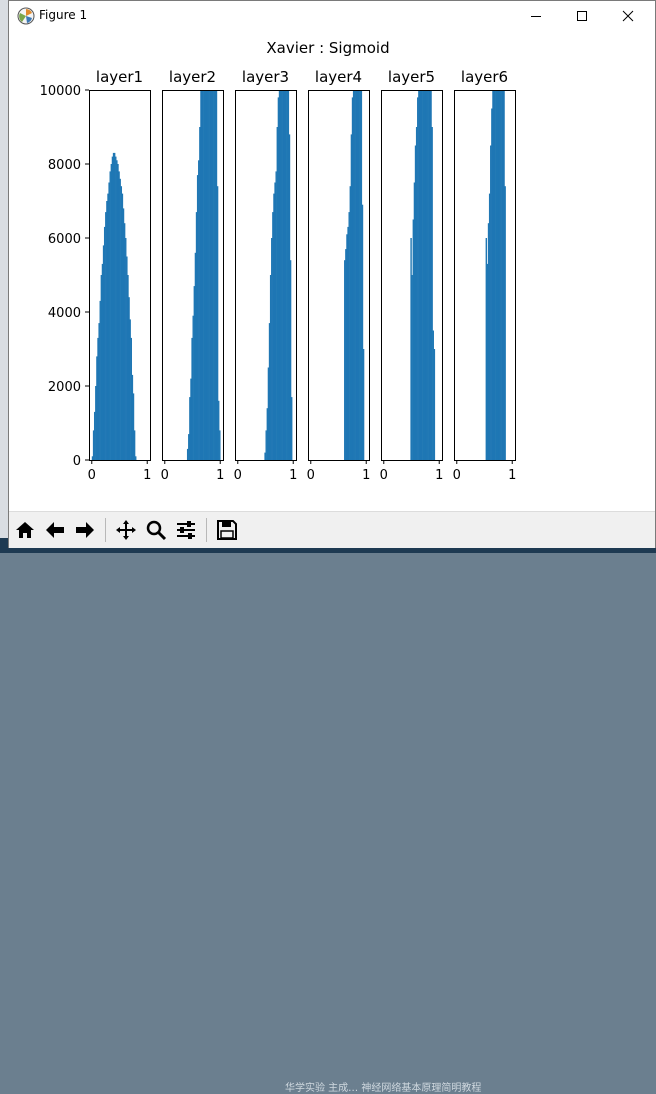  I want to click on title-bar: Figure 1, so click(332, 16).